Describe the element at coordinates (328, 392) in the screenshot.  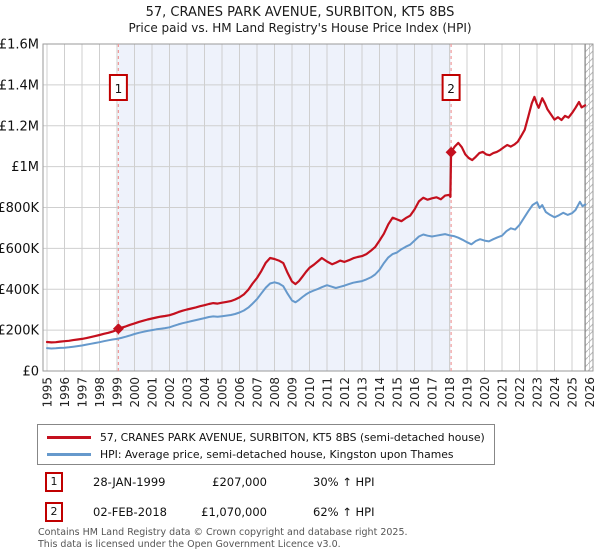
I see `x-axis-label: 2011` at that location.